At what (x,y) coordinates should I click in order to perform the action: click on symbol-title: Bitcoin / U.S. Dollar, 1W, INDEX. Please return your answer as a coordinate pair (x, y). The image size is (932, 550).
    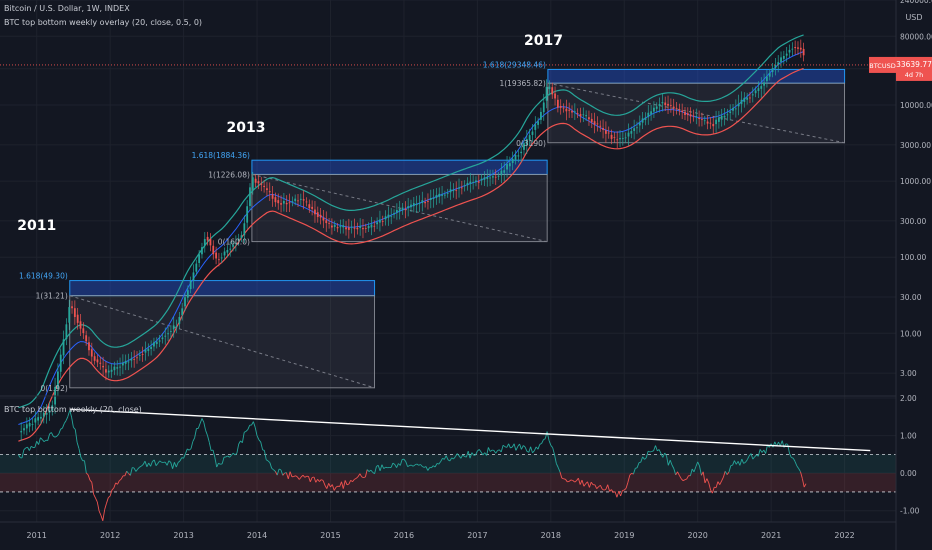
    Looking at the image, I should click on (67, 8).